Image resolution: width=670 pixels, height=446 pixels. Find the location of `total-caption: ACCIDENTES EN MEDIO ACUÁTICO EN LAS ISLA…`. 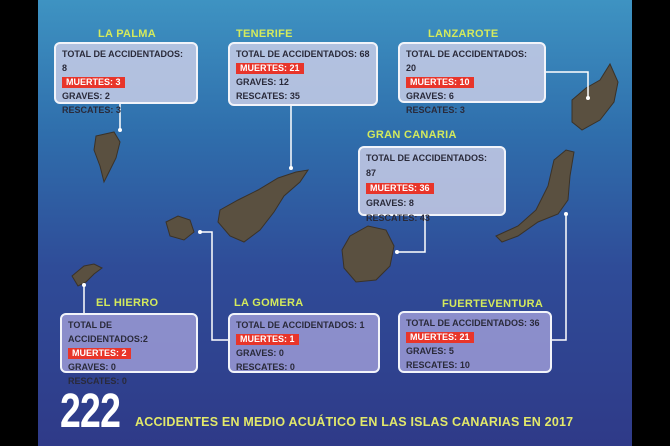

total-caption: ACCIDENTES EN MEDIO ACUÁTICO EN LAS ISLA… is located at coordinates (354, 422).